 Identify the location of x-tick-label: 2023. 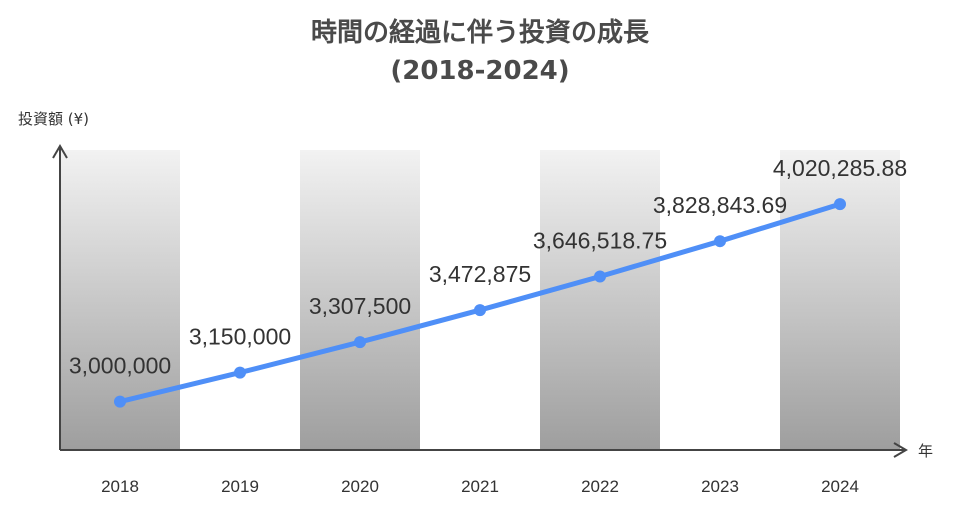
(720, 486).